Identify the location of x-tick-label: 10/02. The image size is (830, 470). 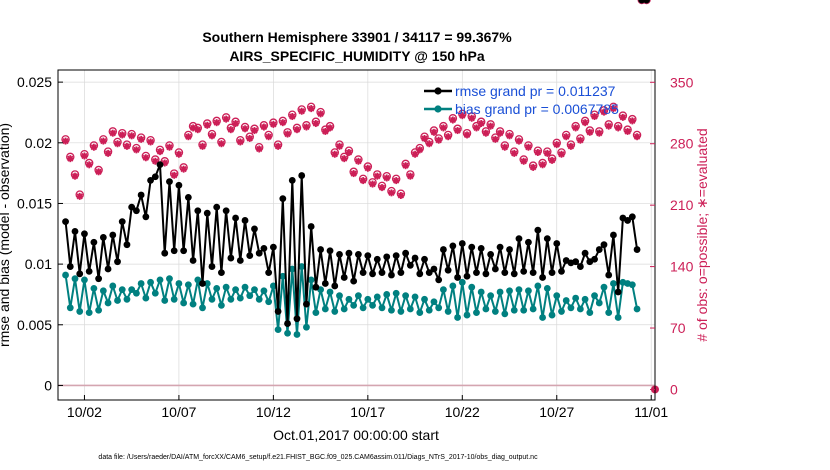
(84, 412).